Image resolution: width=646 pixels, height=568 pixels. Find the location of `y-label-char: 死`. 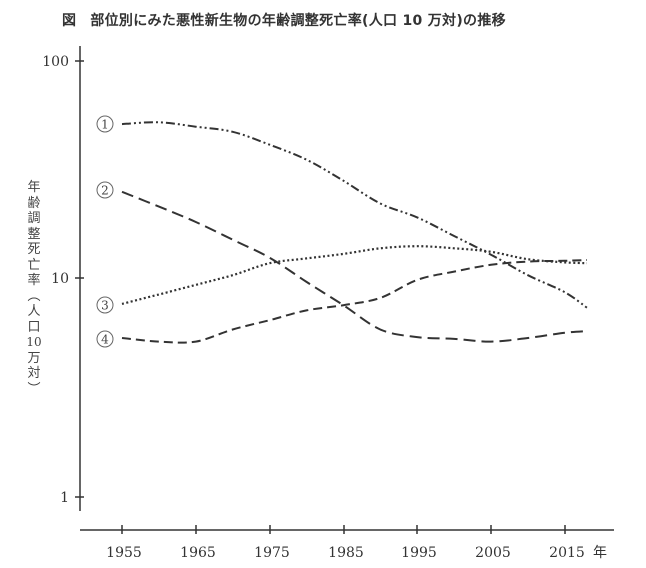

y-label-char: 死 is located at coordinates (34, 249).